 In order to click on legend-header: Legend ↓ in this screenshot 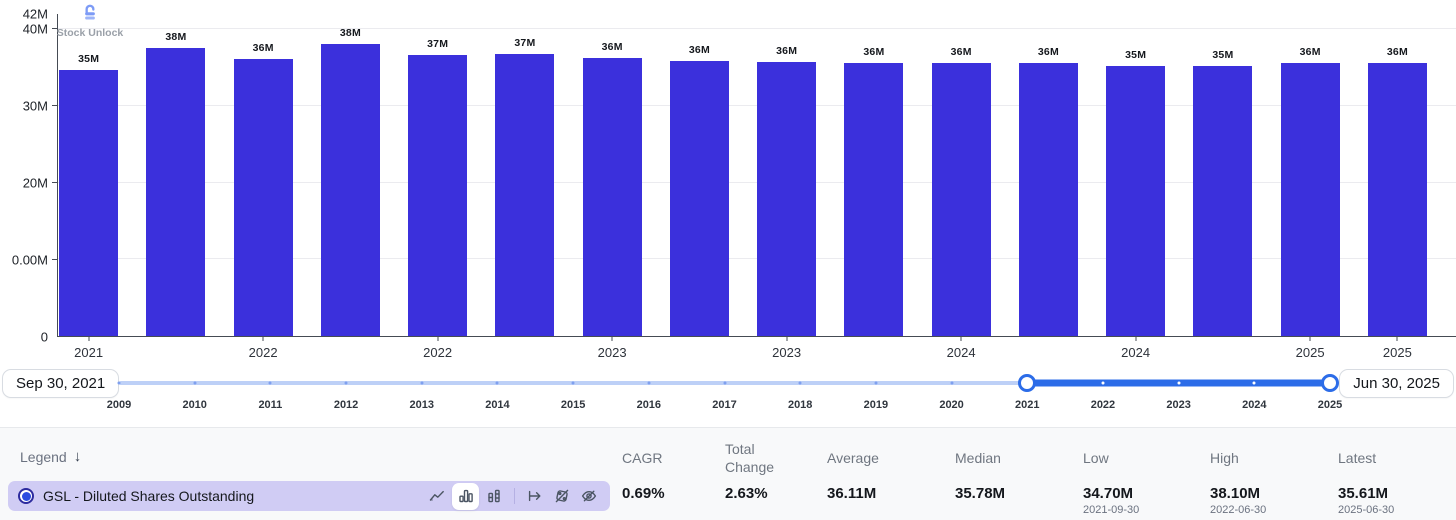, I will do `click(50, 456)`.